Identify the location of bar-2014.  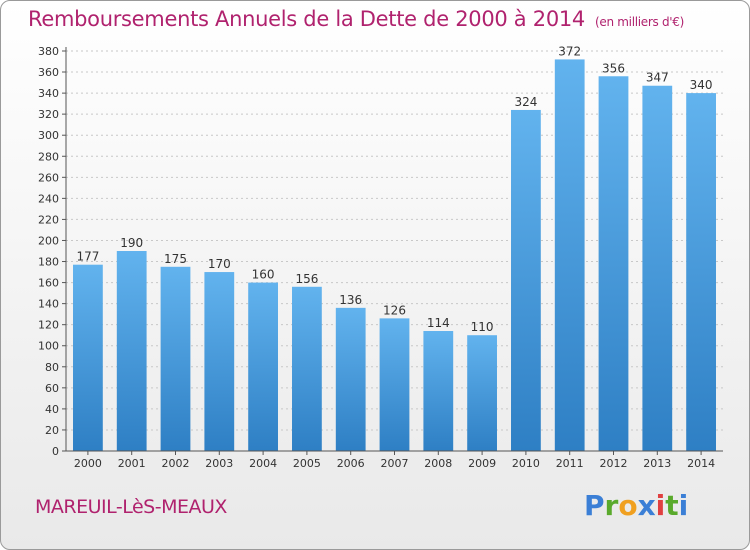
(701, 272).